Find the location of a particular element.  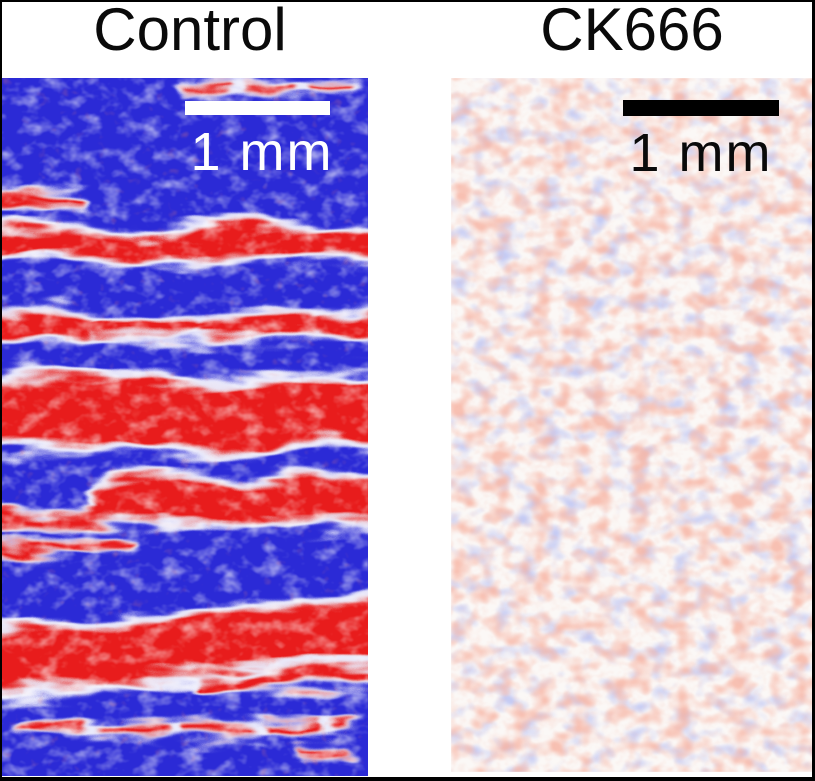

control-scale-label: 1 mm is located at coordinates (262, 152).